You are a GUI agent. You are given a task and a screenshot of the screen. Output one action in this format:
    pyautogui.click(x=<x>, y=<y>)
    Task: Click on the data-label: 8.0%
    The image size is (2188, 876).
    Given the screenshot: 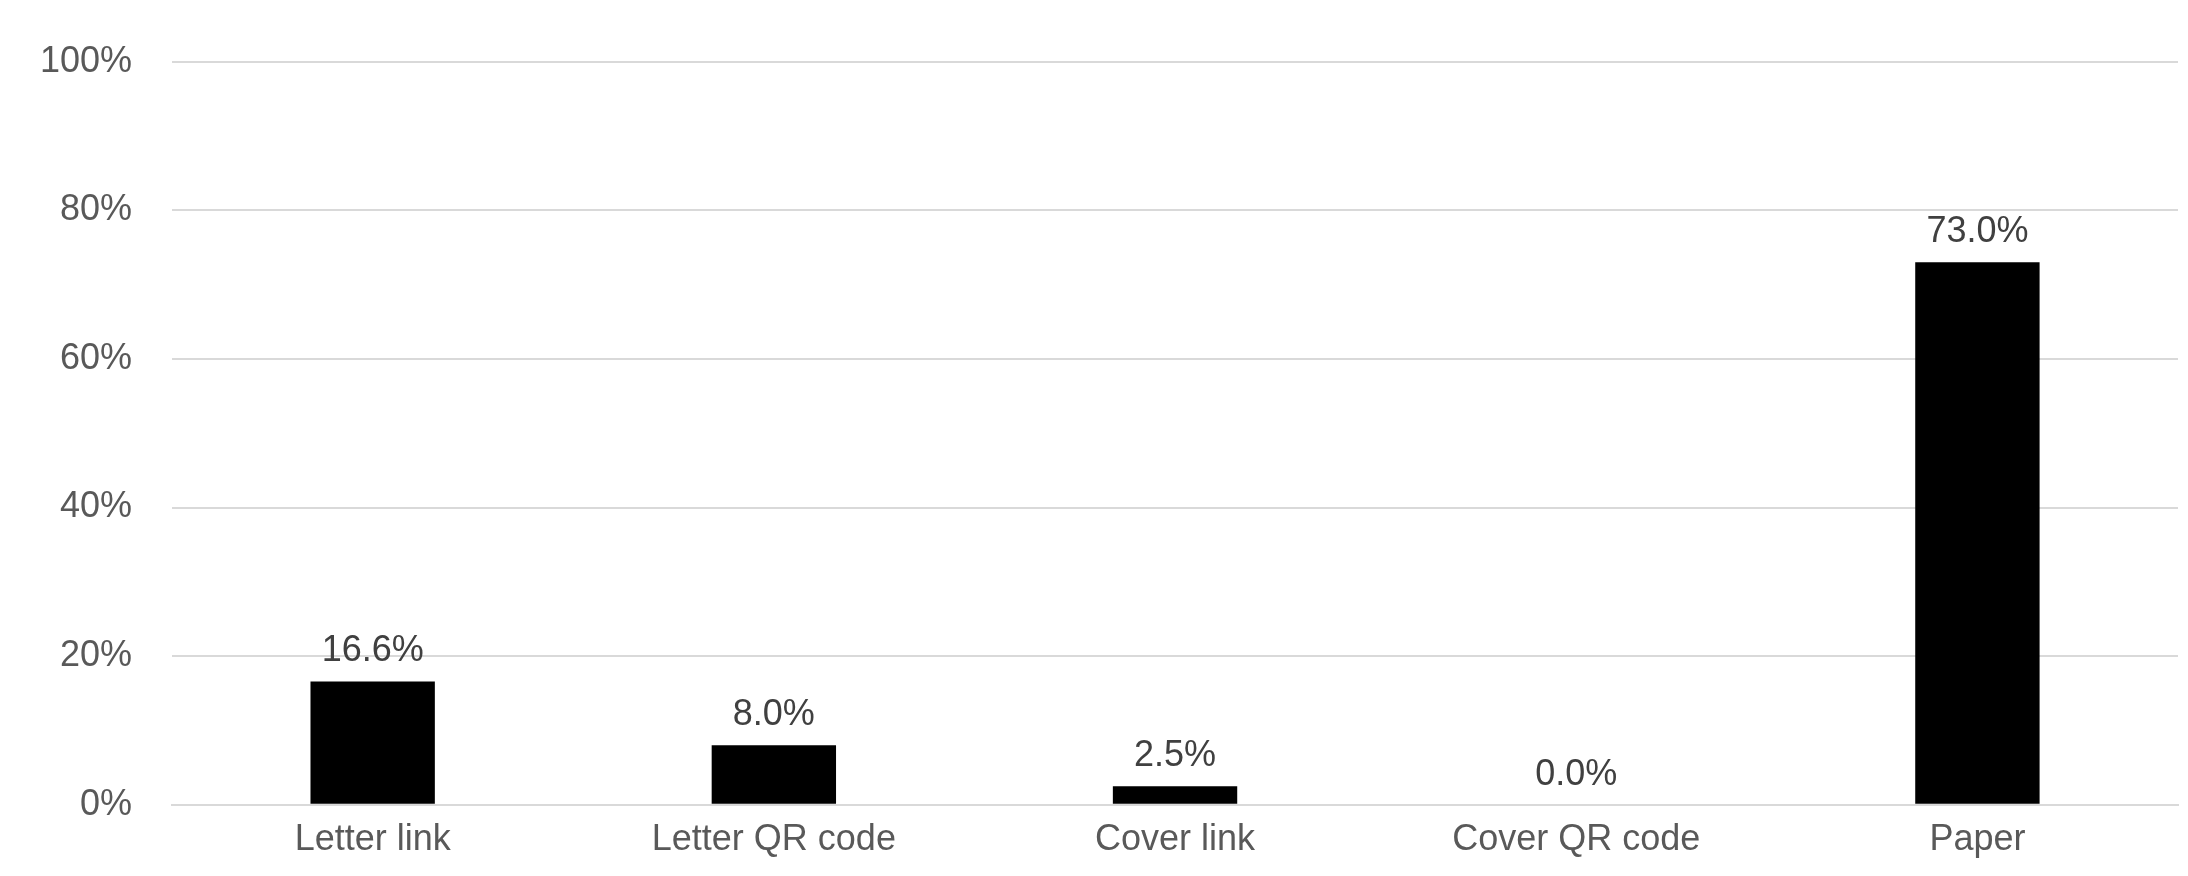 What is the action you would take?
    pyautogui.click(x=773, y=713)
    